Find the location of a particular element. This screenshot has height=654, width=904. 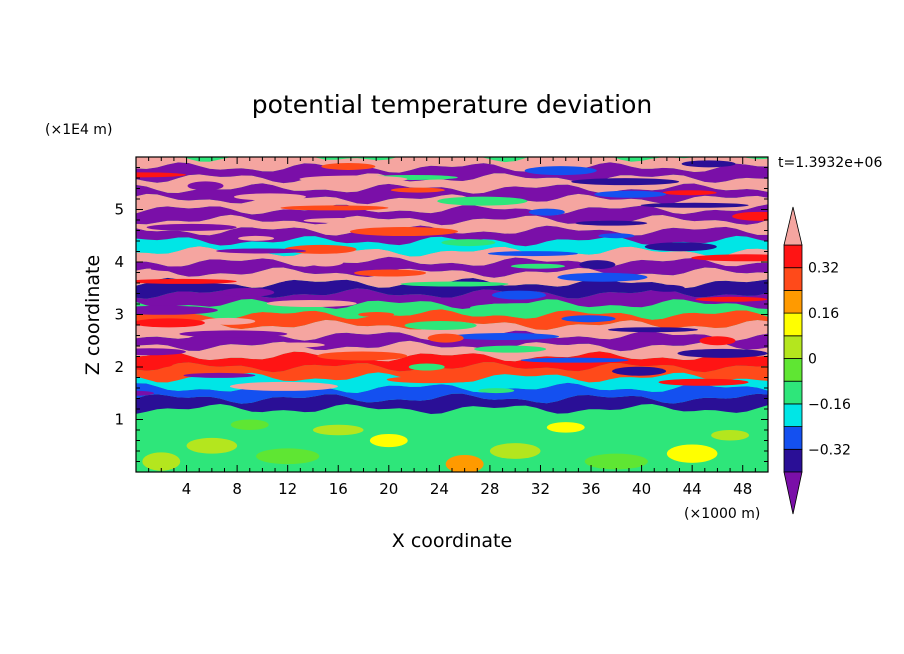

colorbar-label: −0.32 is located at coordinates (829, 450).